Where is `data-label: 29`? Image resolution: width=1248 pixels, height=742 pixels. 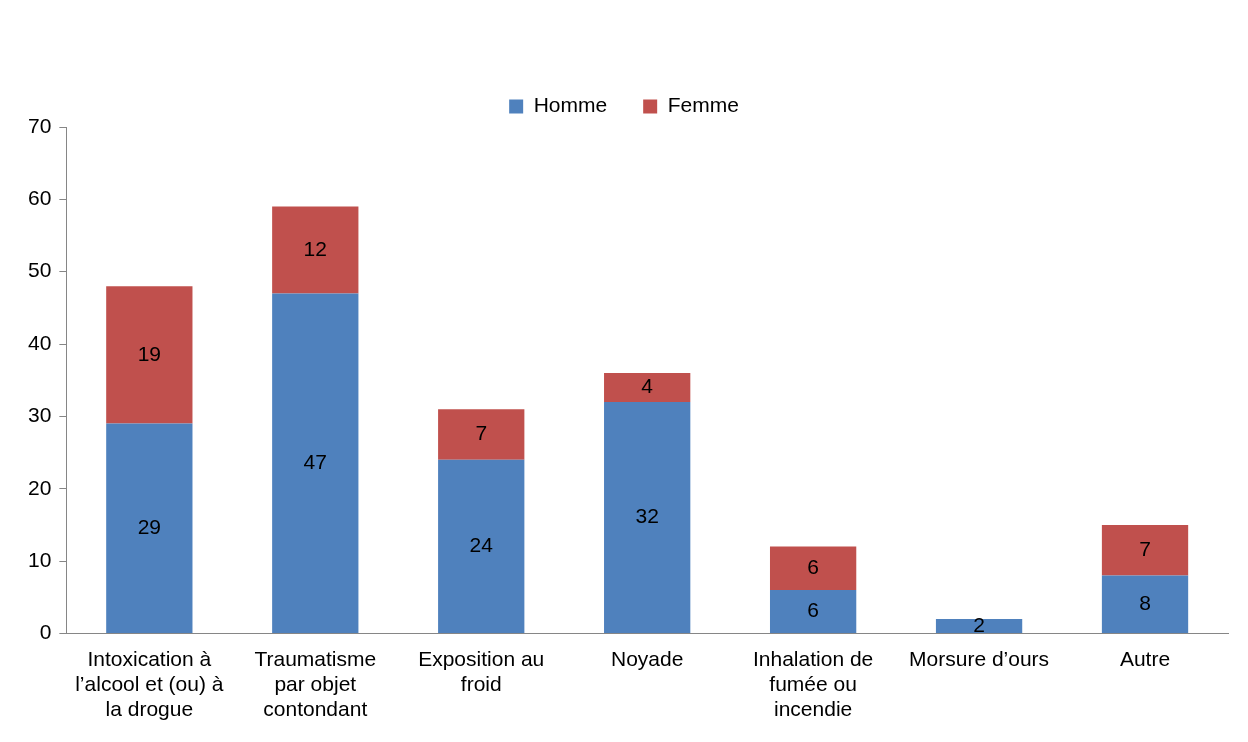 data-label: 29 is located at coordinates (149, 527).